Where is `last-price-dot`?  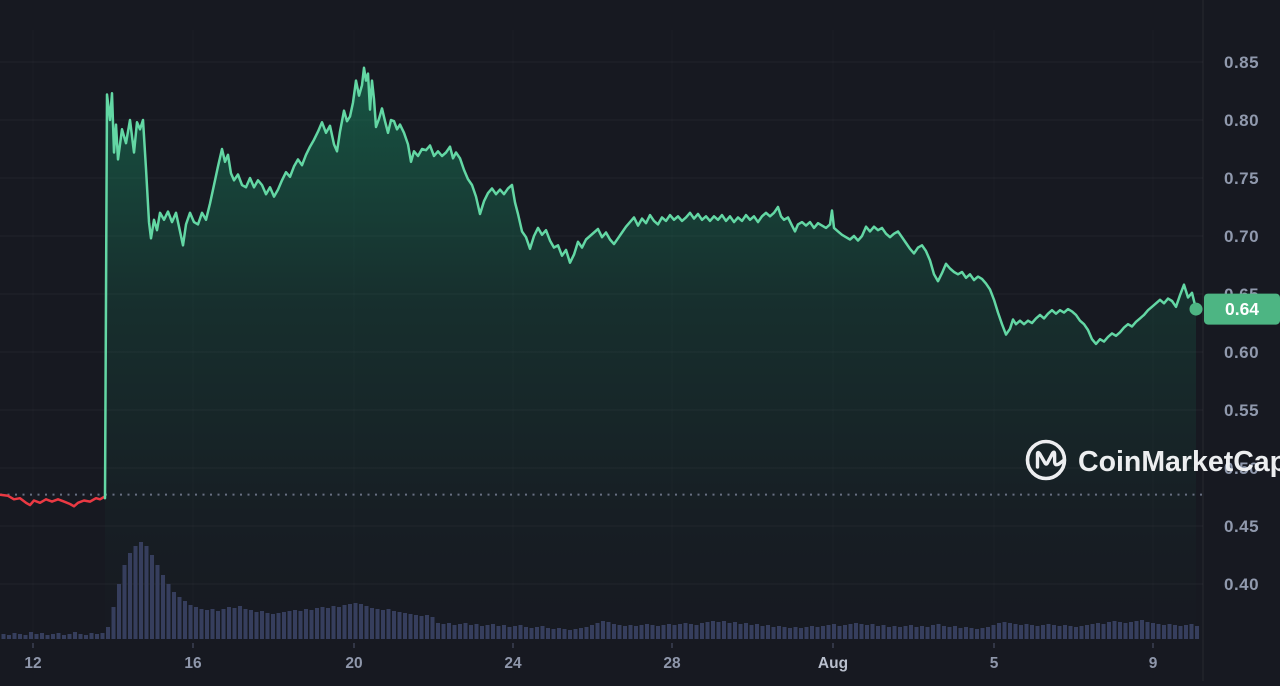 last-price-dot is located at coordinates (1196, 309).